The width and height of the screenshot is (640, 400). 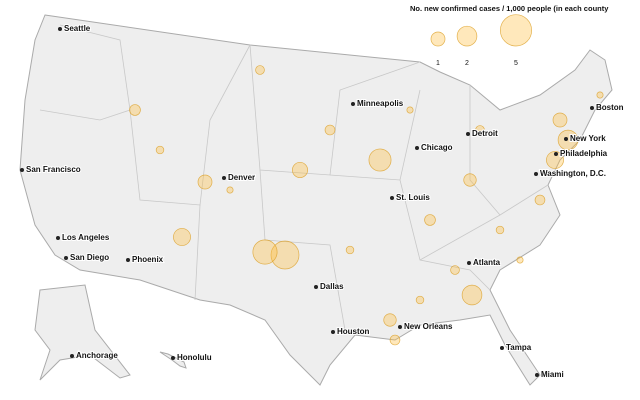 What do you see at coordinates (89, 257) in the screenshot?
I see `city-label: San Diego` at bounding box center [89, 257].